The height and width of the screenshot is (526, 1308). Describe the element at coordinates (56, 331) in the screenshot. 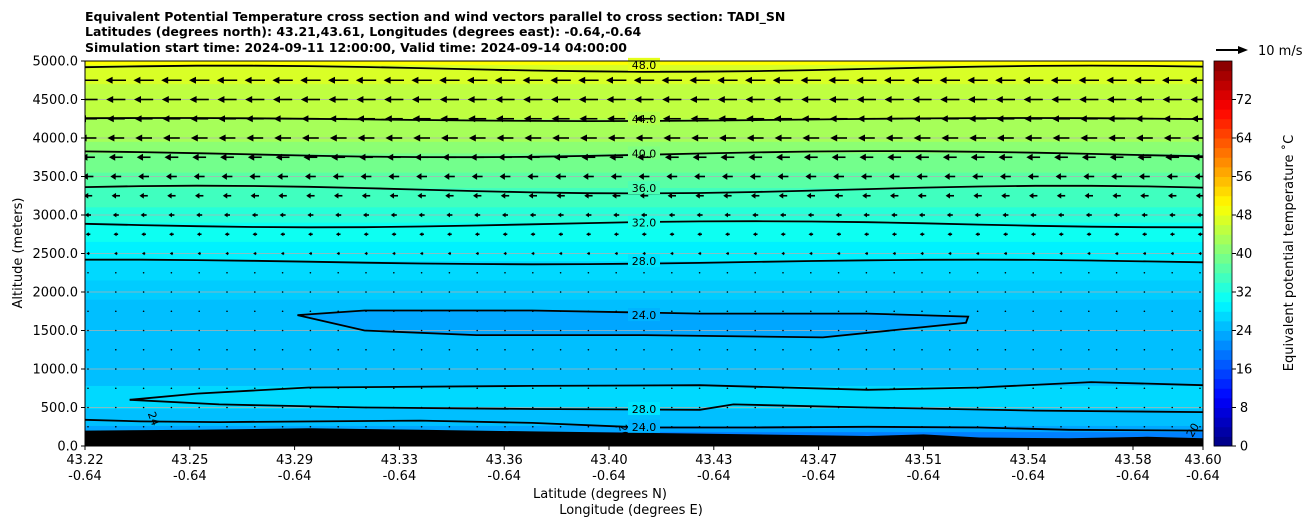

I see `y-tick-label-3: 1500.0` at that location.